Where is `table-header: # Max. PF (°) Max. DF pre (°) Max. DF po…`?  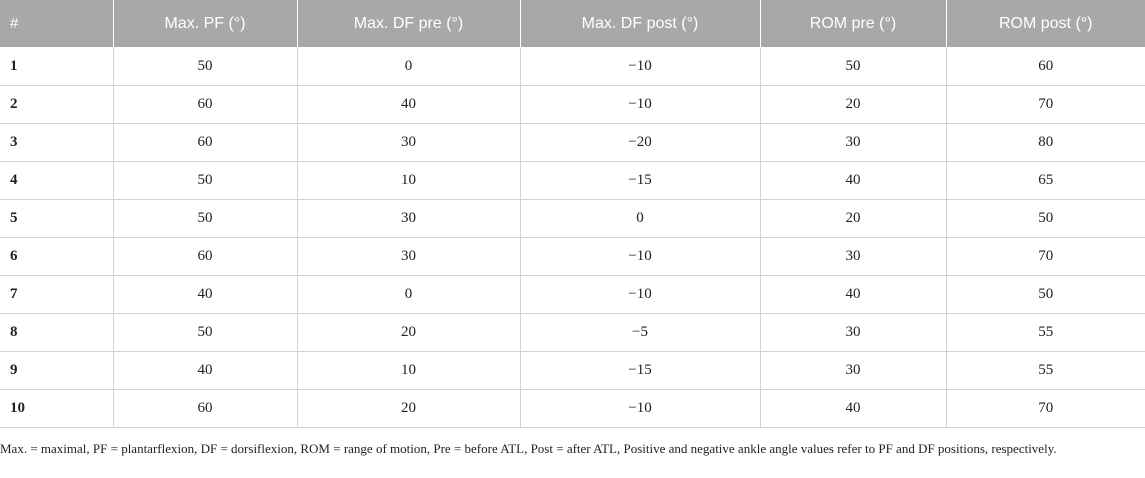
table-header: # Max. PF (°) Max. DF pre (°) Max. DF po… is located at coordinates (572, 24).